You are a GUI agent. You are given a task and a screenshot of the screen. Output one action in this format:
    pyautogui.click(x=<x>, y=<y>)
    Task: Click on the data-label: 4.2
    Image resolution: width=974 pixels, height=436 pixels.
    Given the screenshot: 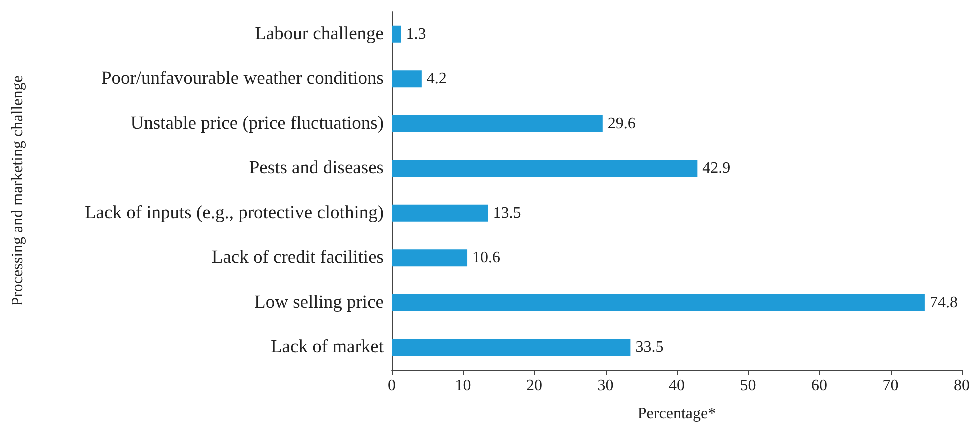 What is the action you would take?
    pyautogui.click(x=436, y=79)
    